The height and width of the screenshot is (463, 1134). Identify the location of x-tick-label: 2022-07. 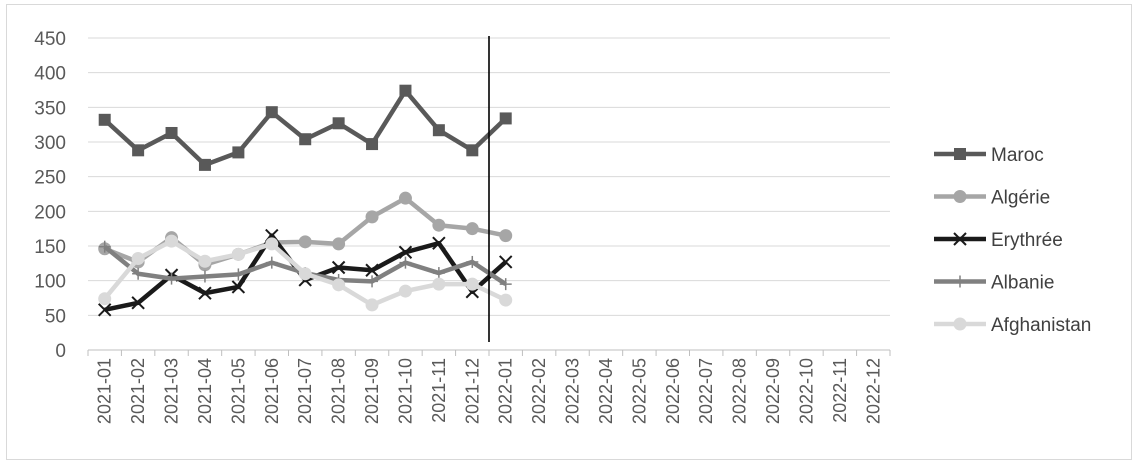
(706, 391).